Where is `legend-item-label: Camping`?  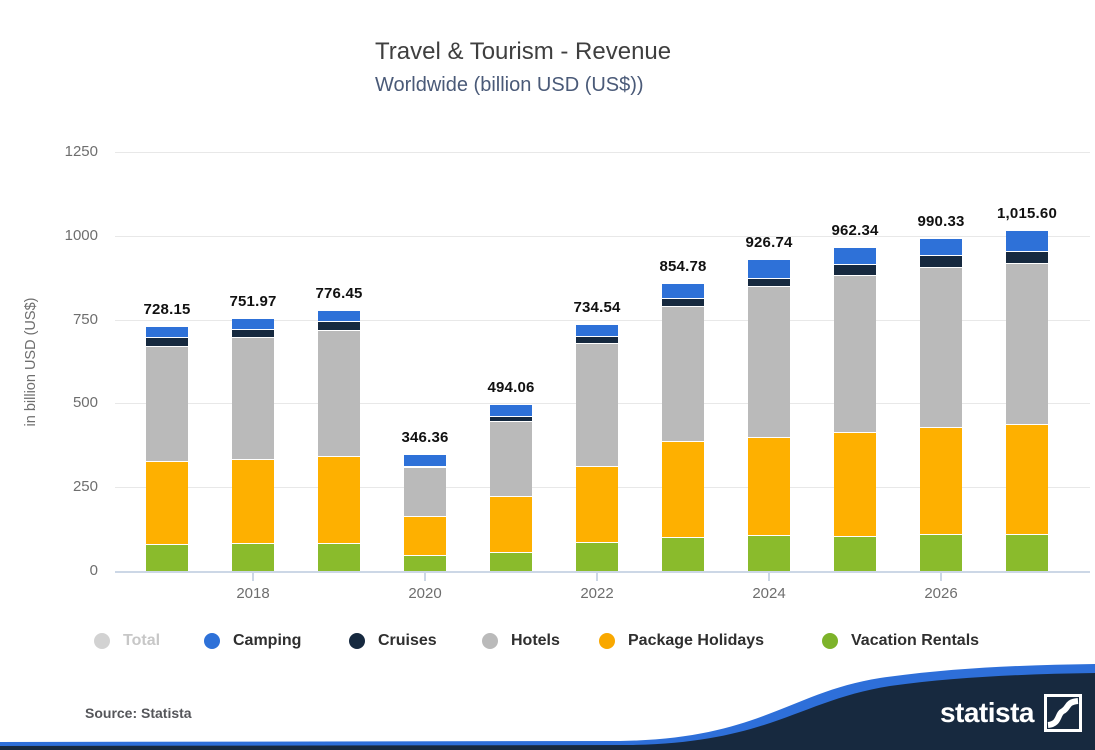
legend-item-label: Camping is located at coordinates (267, 640).